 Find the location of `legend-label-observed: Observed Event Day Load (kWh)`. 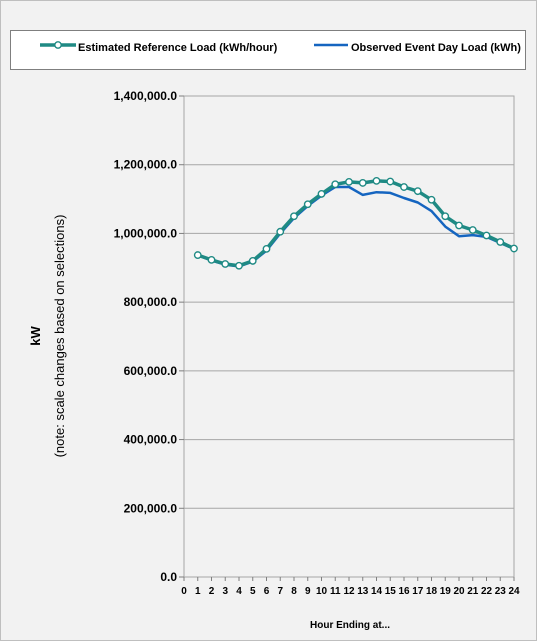

legend-label-observed: Observed Event Day Load (kWh) is located at coordinates (436, 48).